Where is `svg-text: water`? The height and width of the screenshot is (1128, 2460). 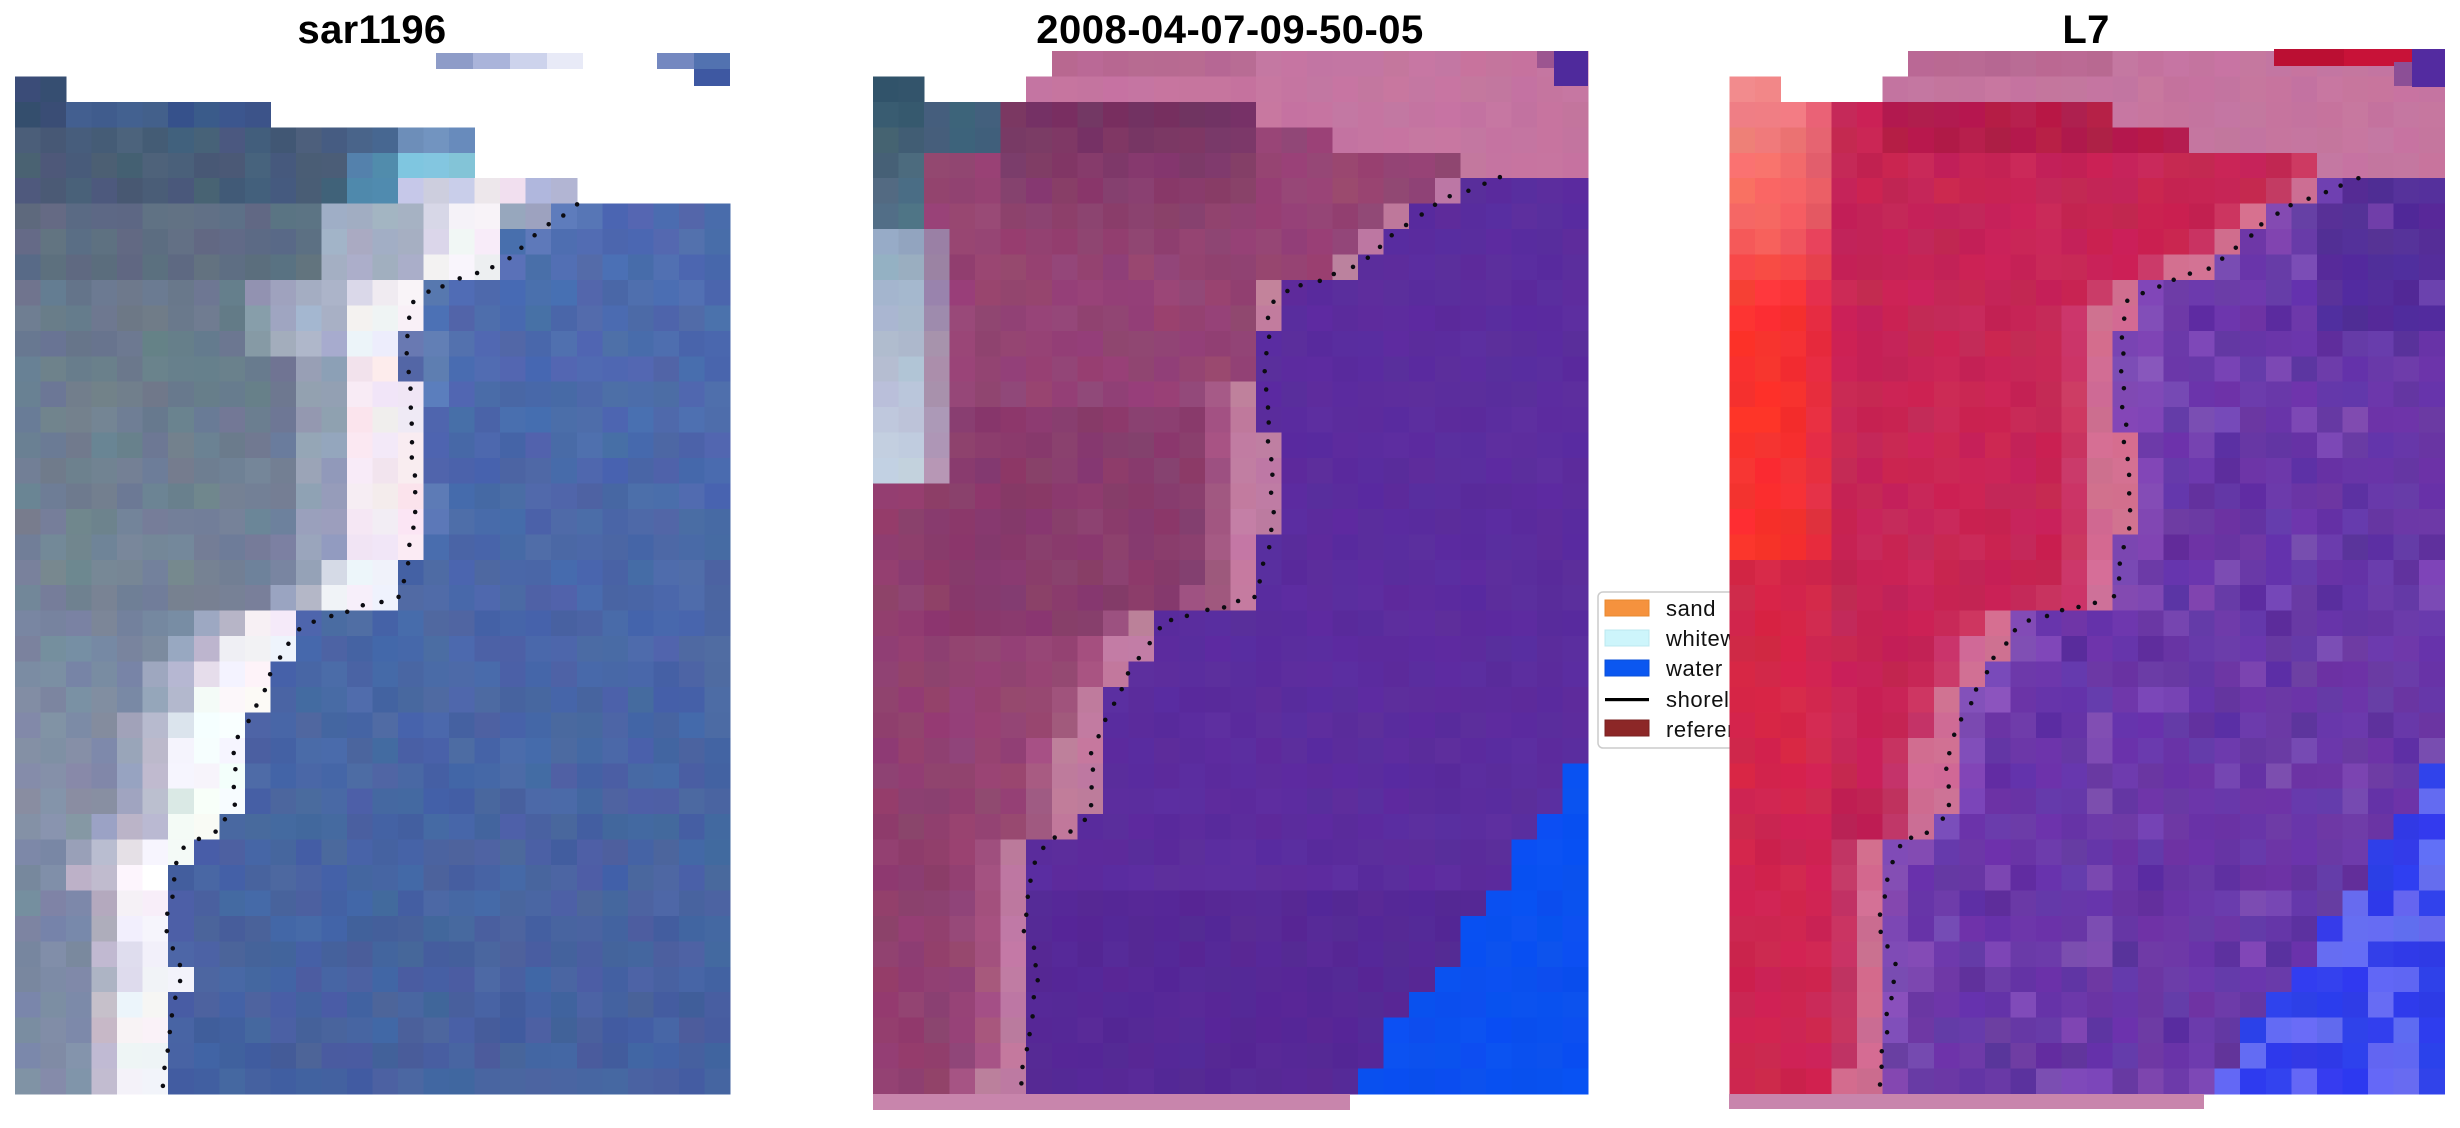
svg-text: water is located at coordinates (1694, 668).